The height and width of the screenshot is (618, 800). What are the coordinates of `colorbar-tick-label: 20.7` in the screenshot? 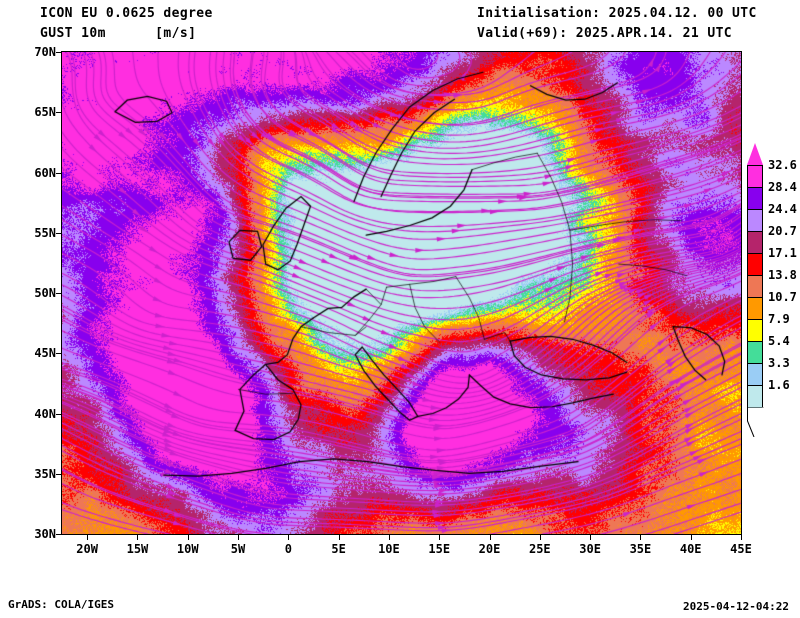 It's located at (782, 231).